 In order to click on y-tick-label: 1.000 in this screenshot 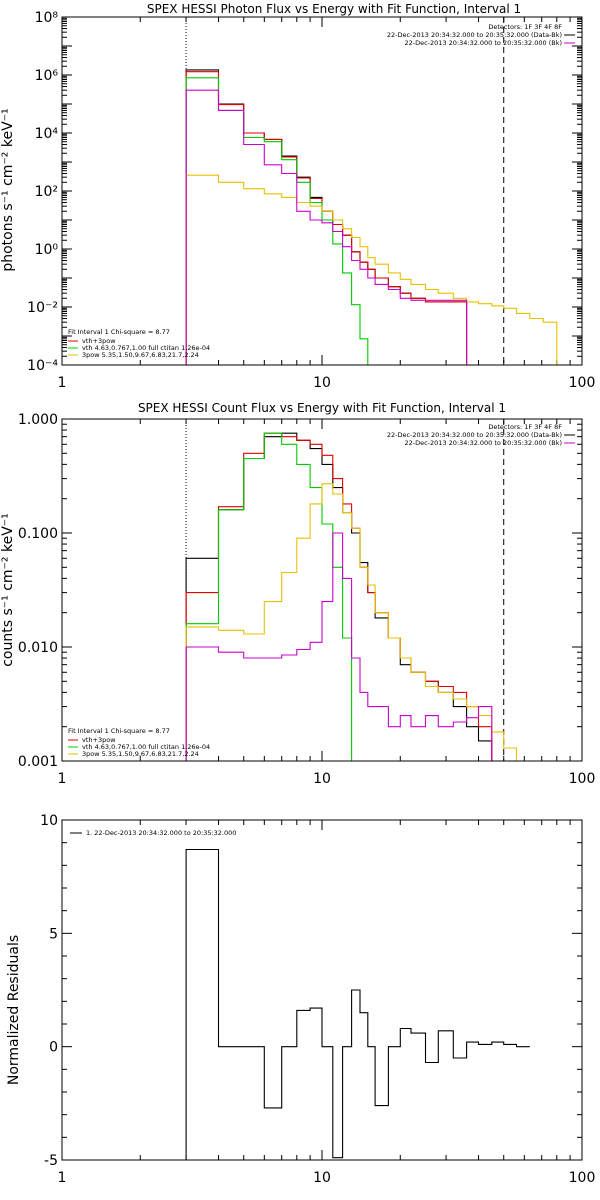, I will do `click(38, 420)`.